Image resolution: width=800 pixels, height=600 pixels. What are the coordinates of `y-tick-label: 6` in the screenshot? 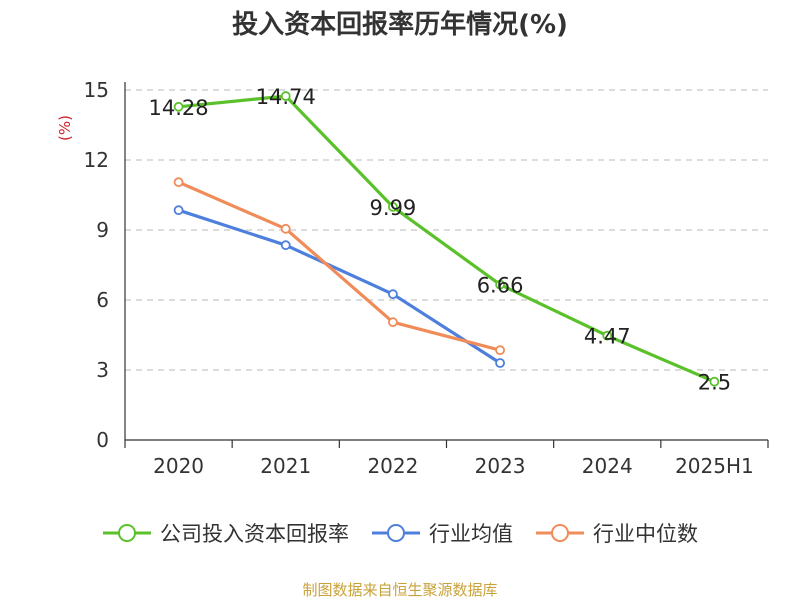 It's located at (102, 300).